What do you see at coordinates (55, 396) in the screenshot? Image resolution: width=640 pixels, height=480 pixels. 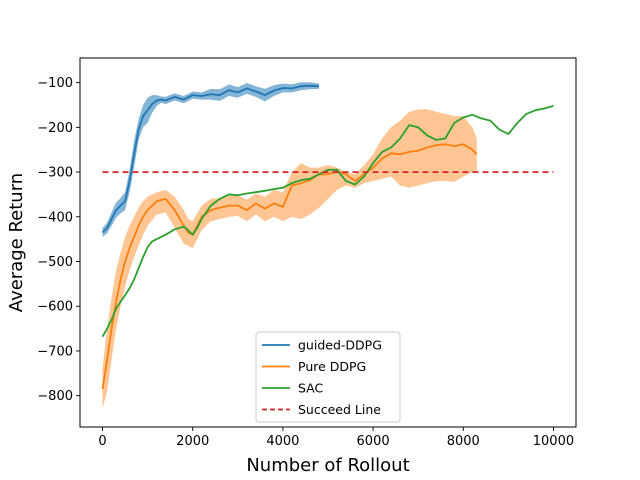 I see `y-tick-label: −800` at bounding box center [55, 396].